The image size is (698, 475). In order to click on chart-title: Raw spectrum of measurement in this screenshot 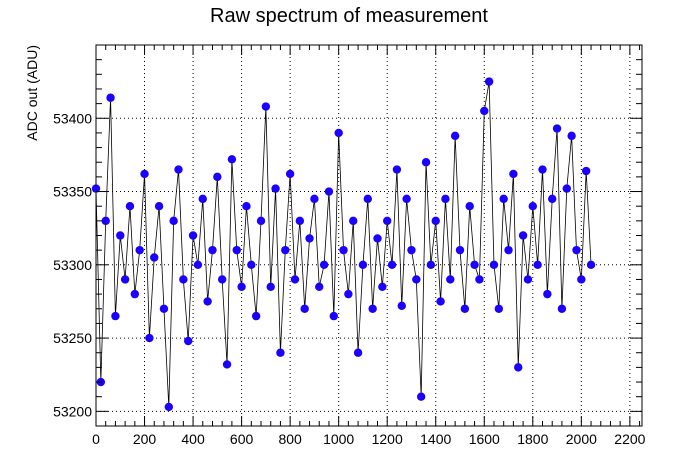, I will do `click(349, 16)`.